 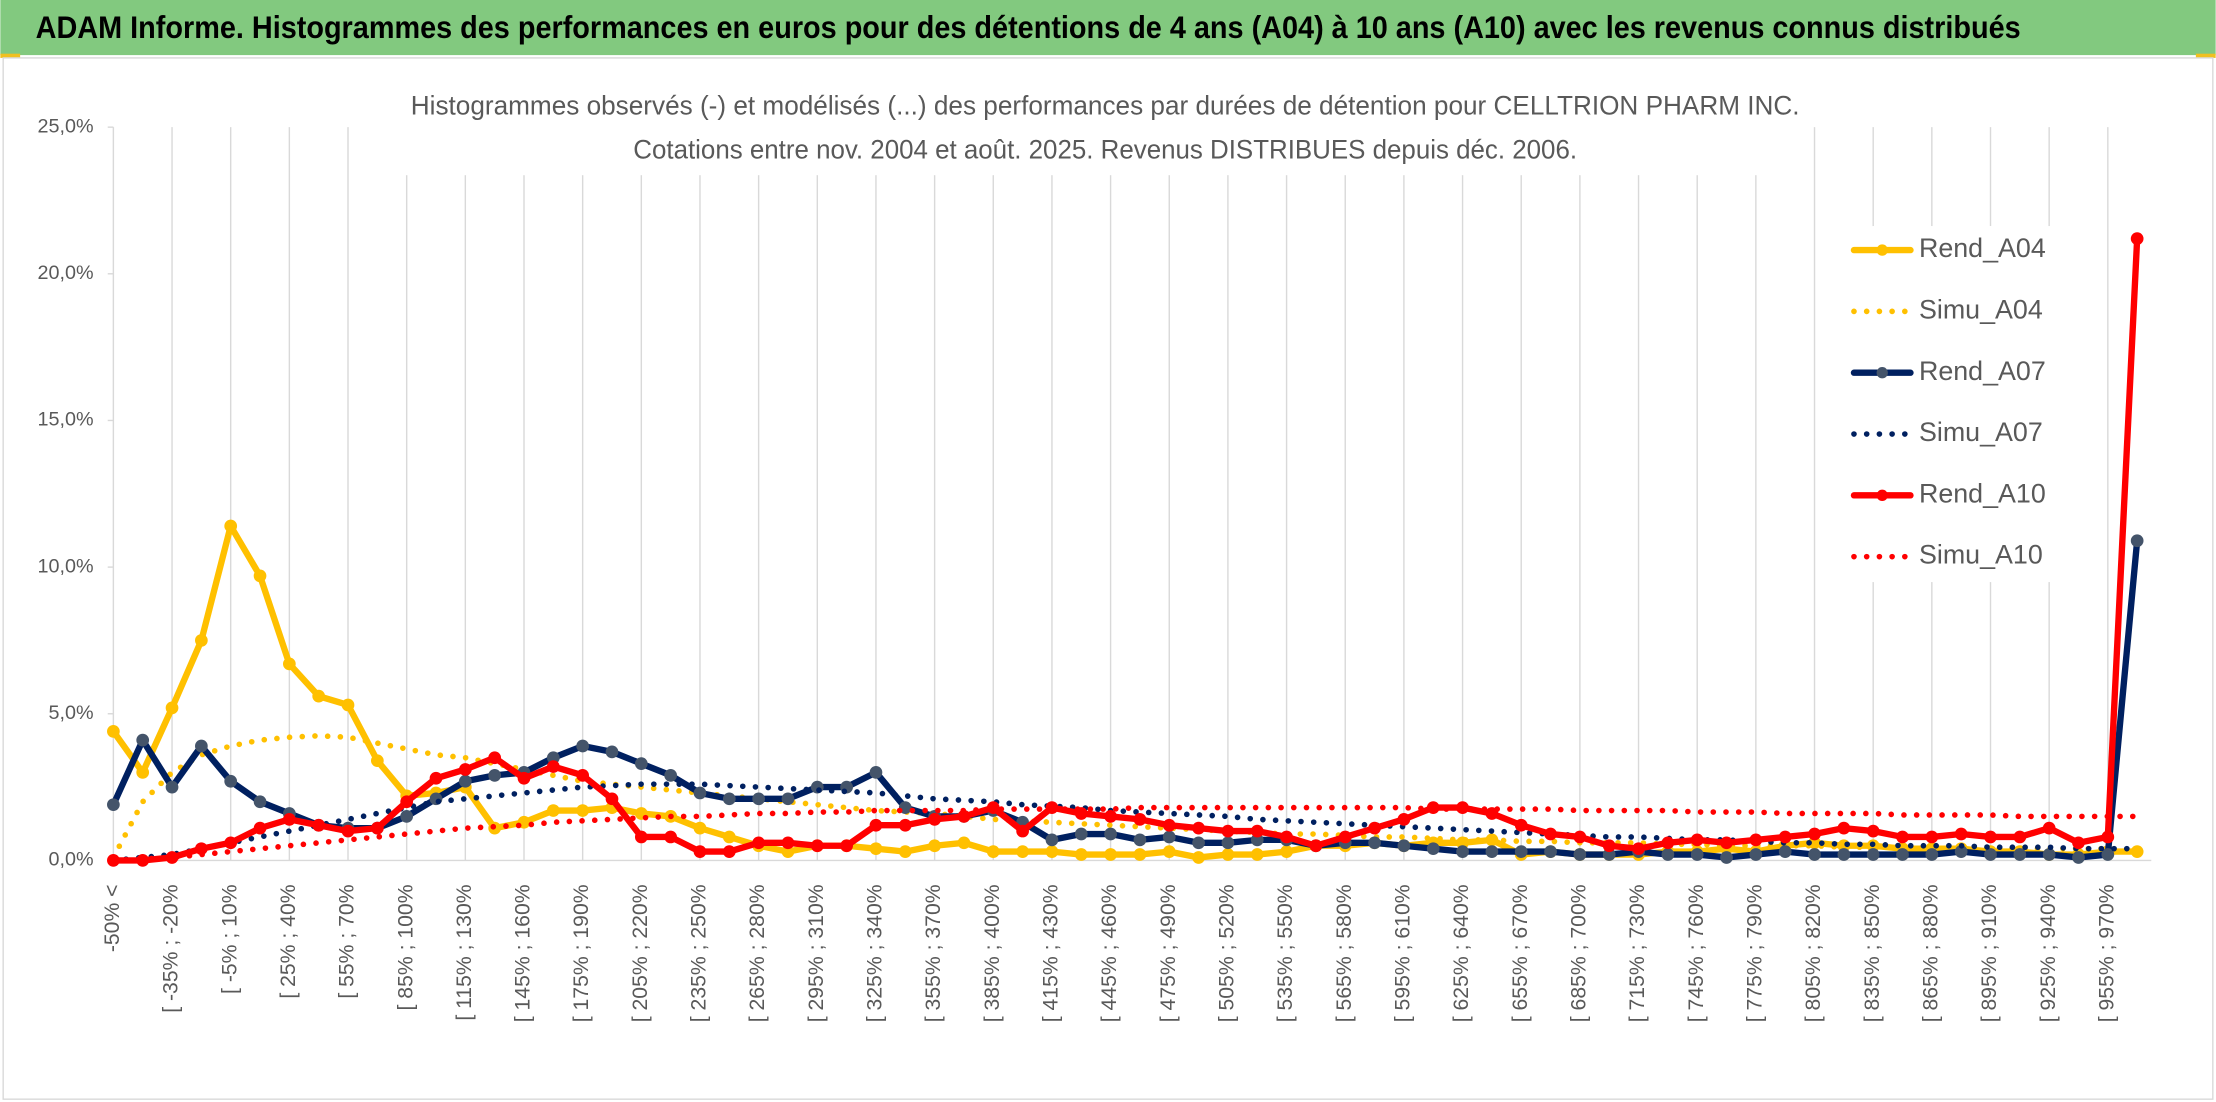 I want to click on x-tick-label: [ -5% ; 10%, so click(x=229, y=939).